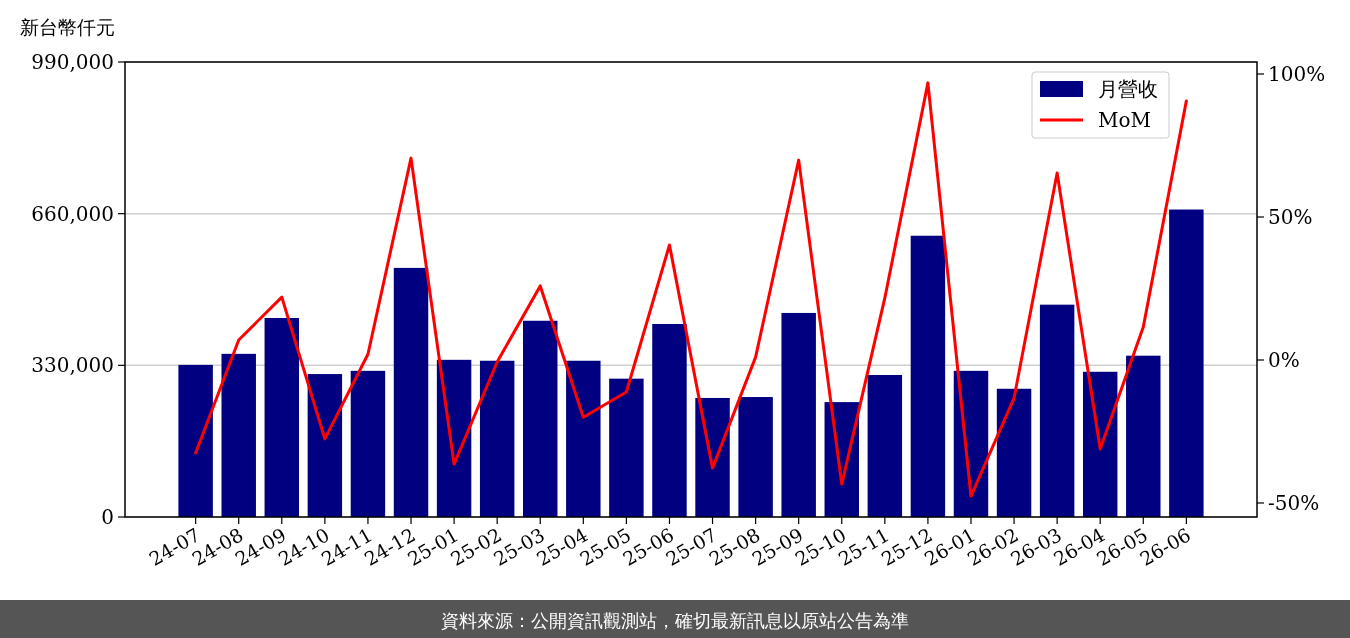 The height and width of the screenshot is (638, 1350). I want to click on y-tick-label: 0, so click(107, 517).